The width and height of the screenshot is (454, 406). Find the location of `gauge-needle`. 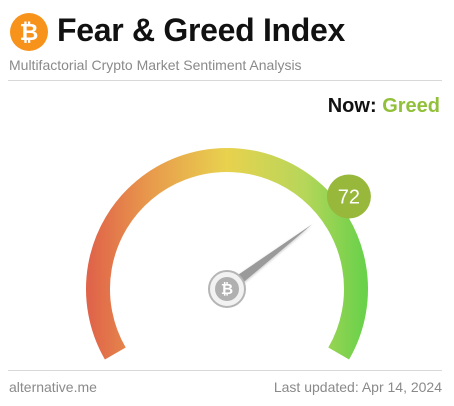

gauge-needle is located at coordinates (268, 259).